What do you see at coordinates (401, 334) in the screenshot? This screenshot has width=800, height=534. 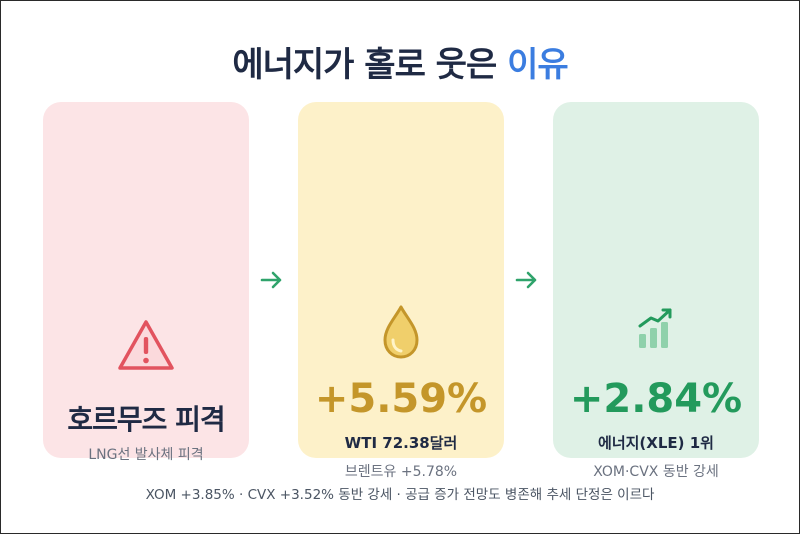 I see `oil-drop-icon` at bounding box center [401, 334].